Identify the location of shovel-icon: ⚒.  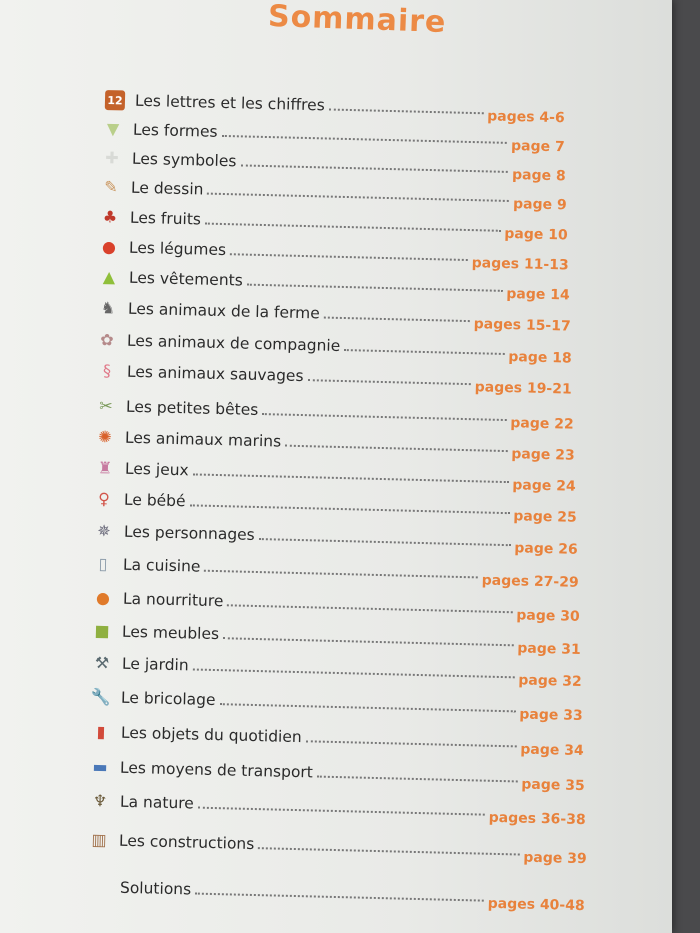
(102, 663).